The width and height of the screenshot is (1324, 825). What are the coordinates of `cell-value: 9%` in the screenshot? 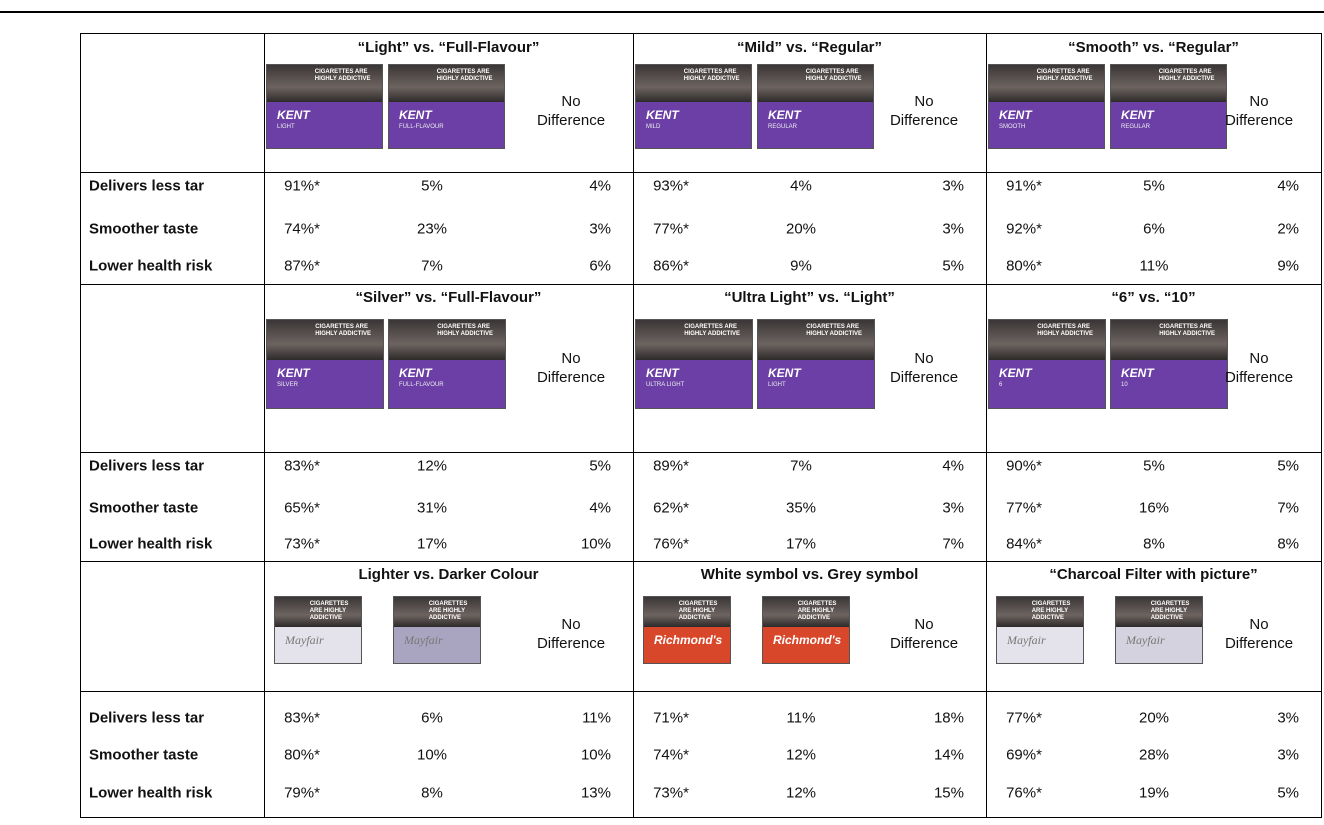 It's located at (801, 266).